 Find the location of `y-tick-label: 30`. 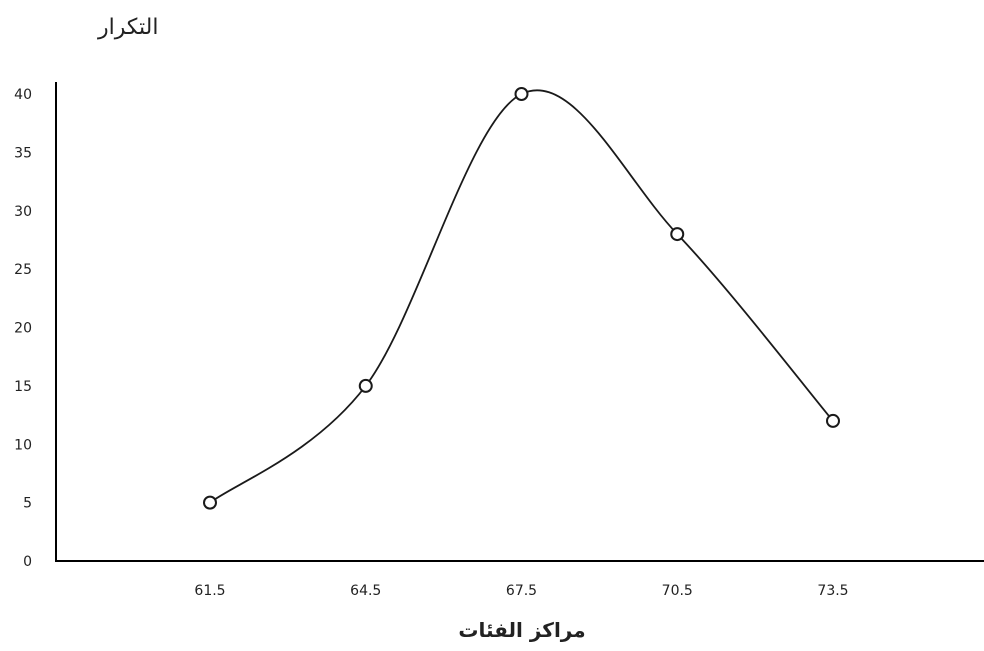

y-tick-label: 30 is located at coordinates (23, 212).